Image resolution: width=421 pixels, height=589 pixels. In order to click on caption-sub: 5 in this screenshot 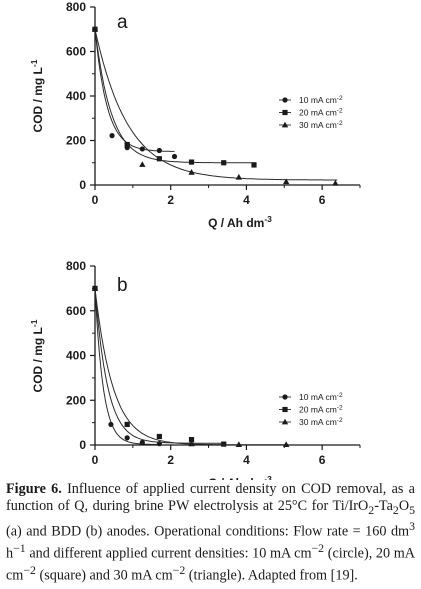, I will do `click(412, 509)`.